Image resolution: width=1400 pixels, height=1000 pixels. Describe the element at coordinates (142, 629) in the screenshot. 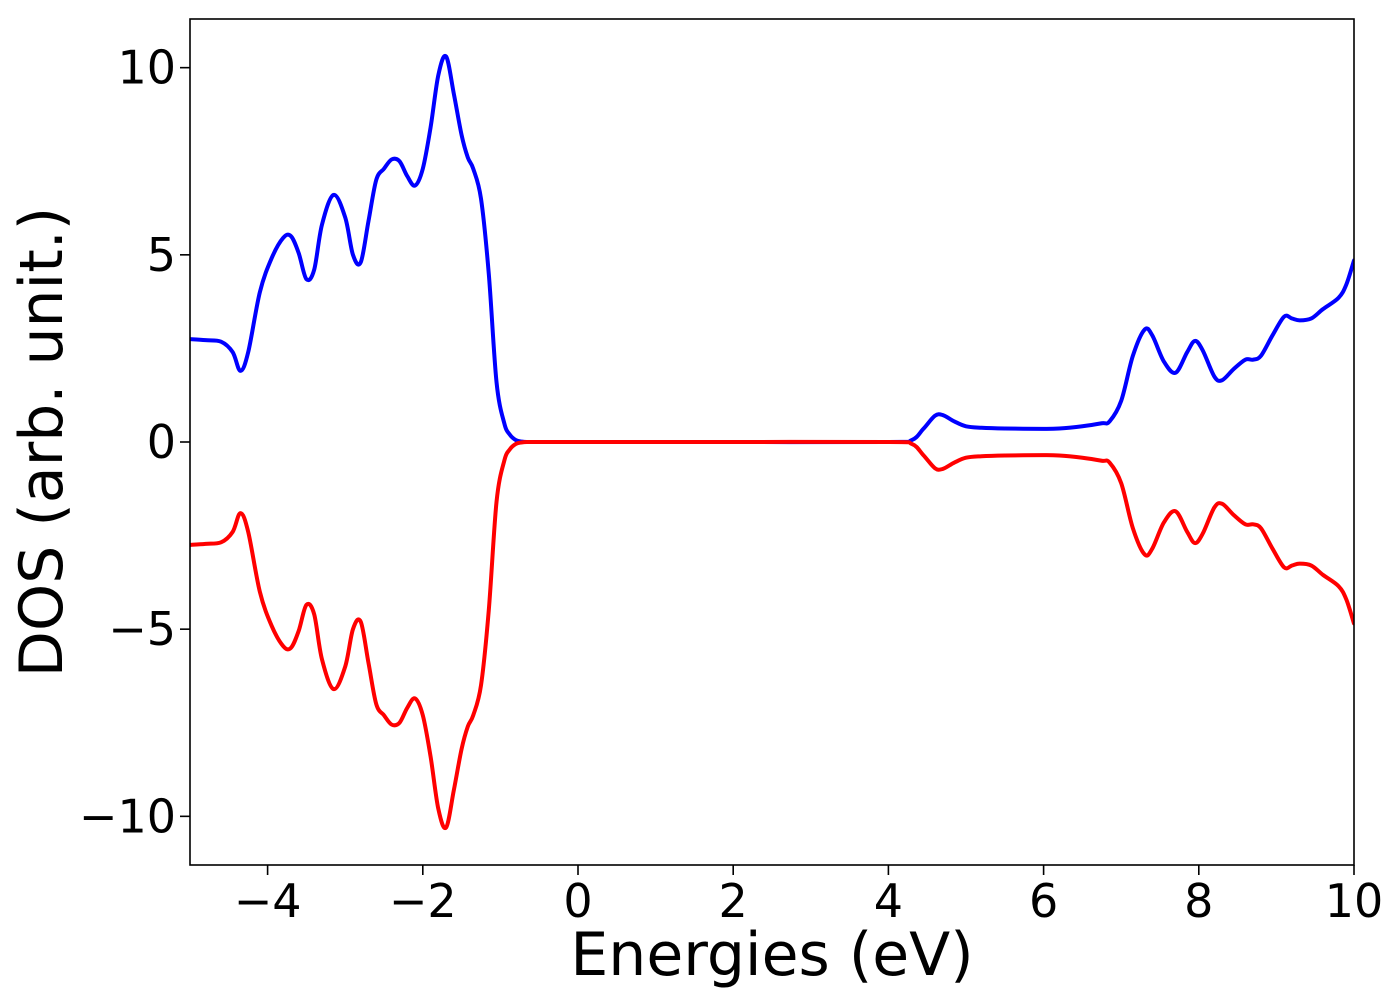

I see `y-tick-label: −5` at that location.